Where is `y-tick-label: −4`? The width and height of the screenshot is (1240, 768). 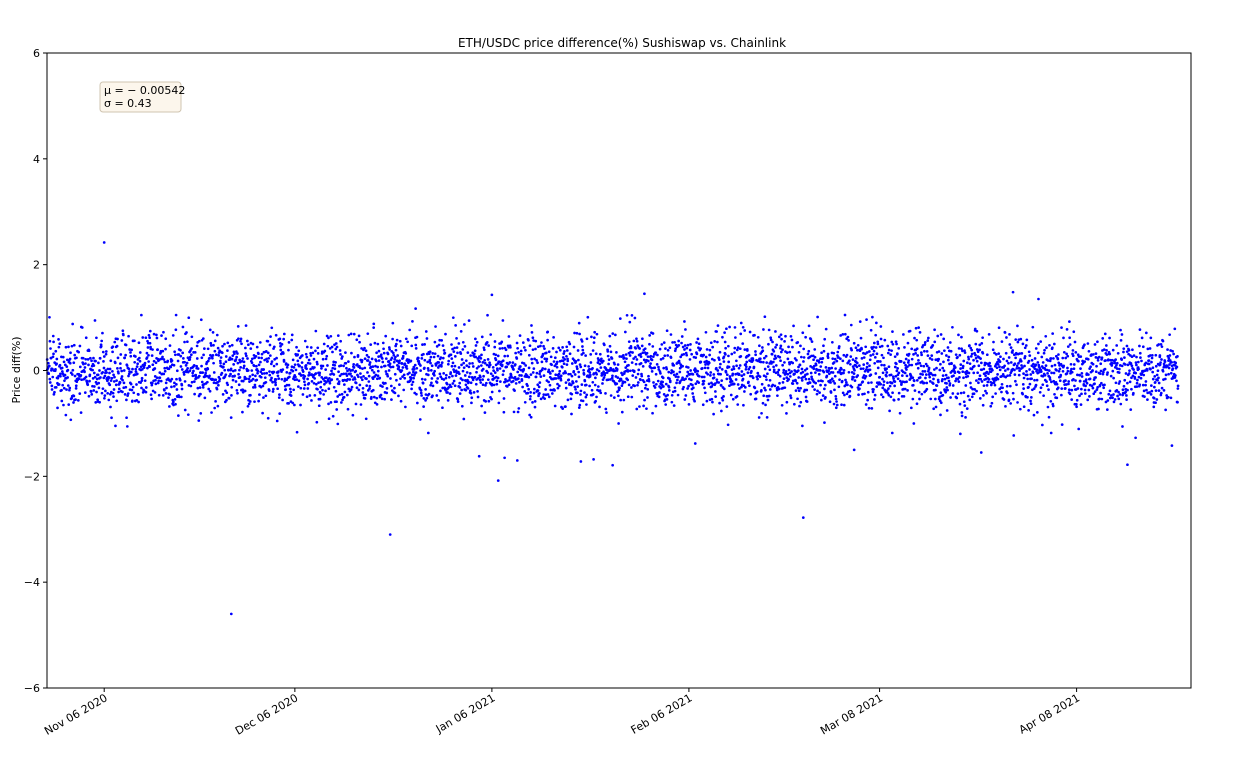
y-tick-label: −4 is located at coordinates (32, 582).